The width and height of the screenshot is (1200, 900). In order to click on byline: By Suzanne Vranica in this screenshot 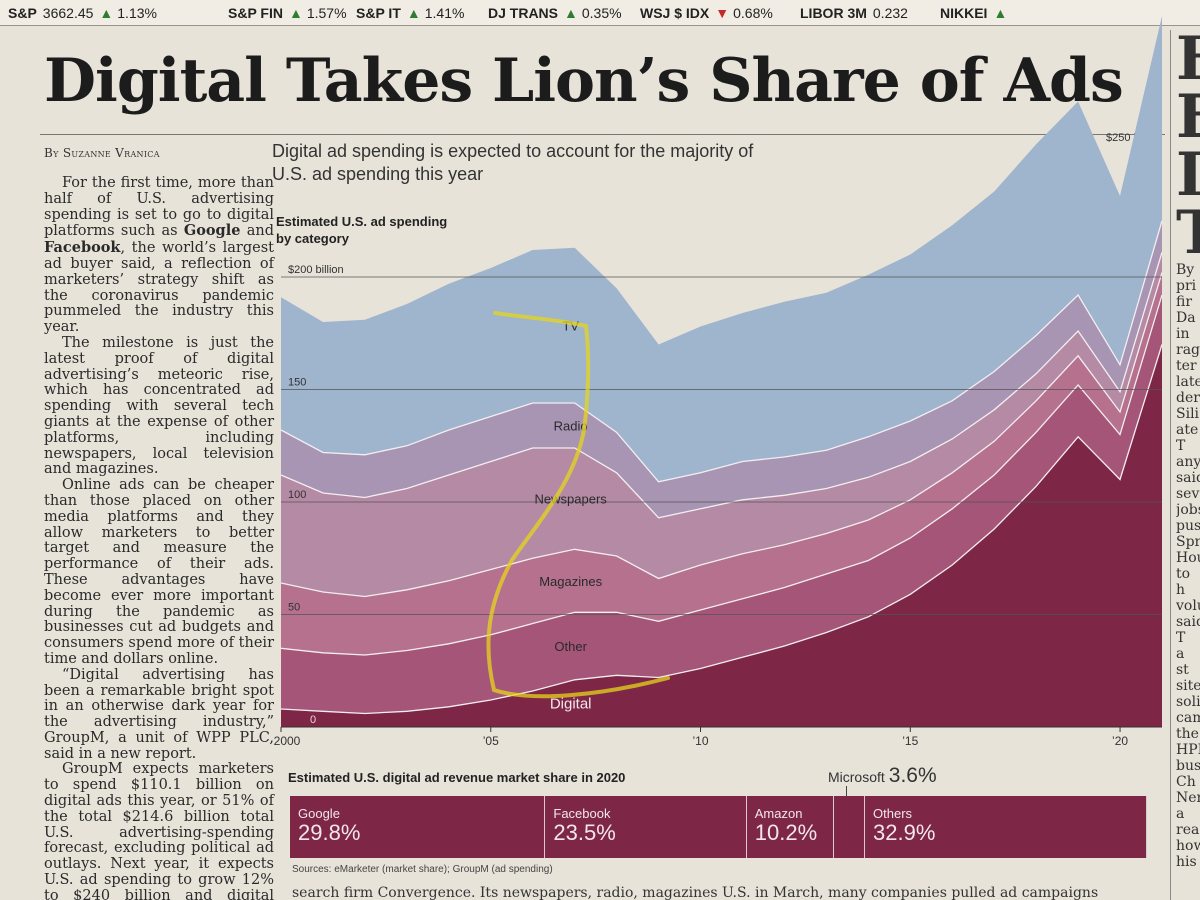, I will do `click(102, 153)`.